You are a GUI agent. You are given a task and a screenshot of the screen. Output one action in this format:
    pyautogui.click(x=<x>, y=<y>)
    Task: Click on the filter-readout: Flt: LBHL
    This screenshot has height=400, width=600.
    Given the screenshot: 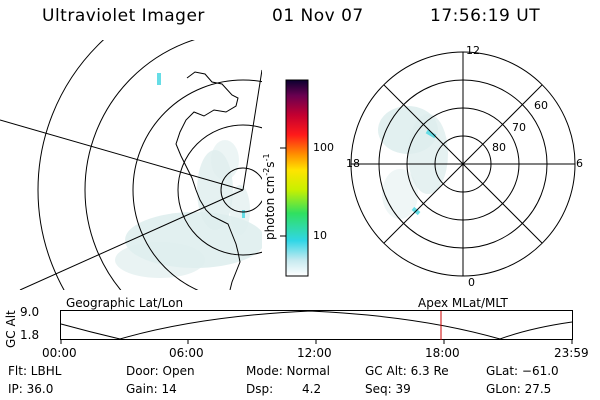 What is the action you would take?
    pyautogui.click(x=35, y=371)
    